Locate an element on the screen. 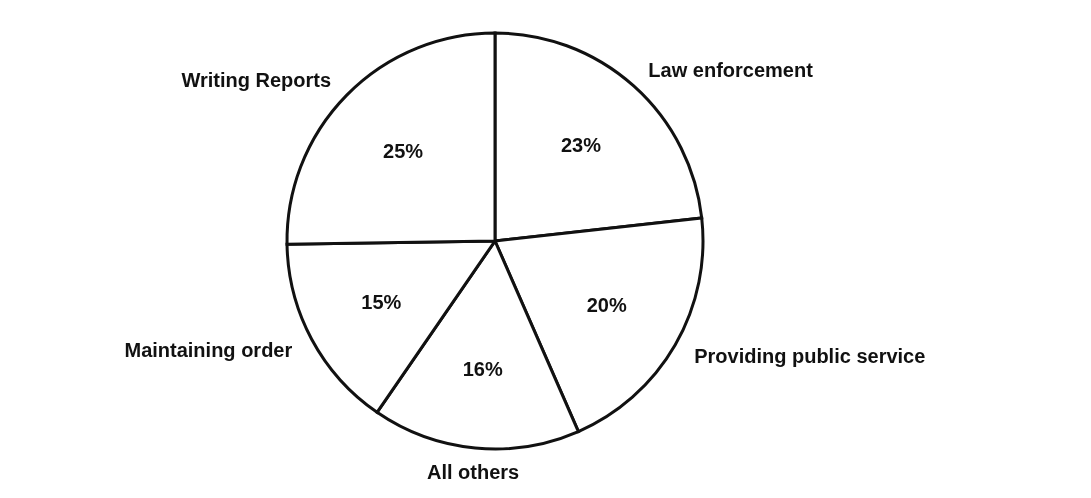 The width and height of the screenshot is (1091, 498). slice-label: Maintaining order is located at coordinates (208, 349).